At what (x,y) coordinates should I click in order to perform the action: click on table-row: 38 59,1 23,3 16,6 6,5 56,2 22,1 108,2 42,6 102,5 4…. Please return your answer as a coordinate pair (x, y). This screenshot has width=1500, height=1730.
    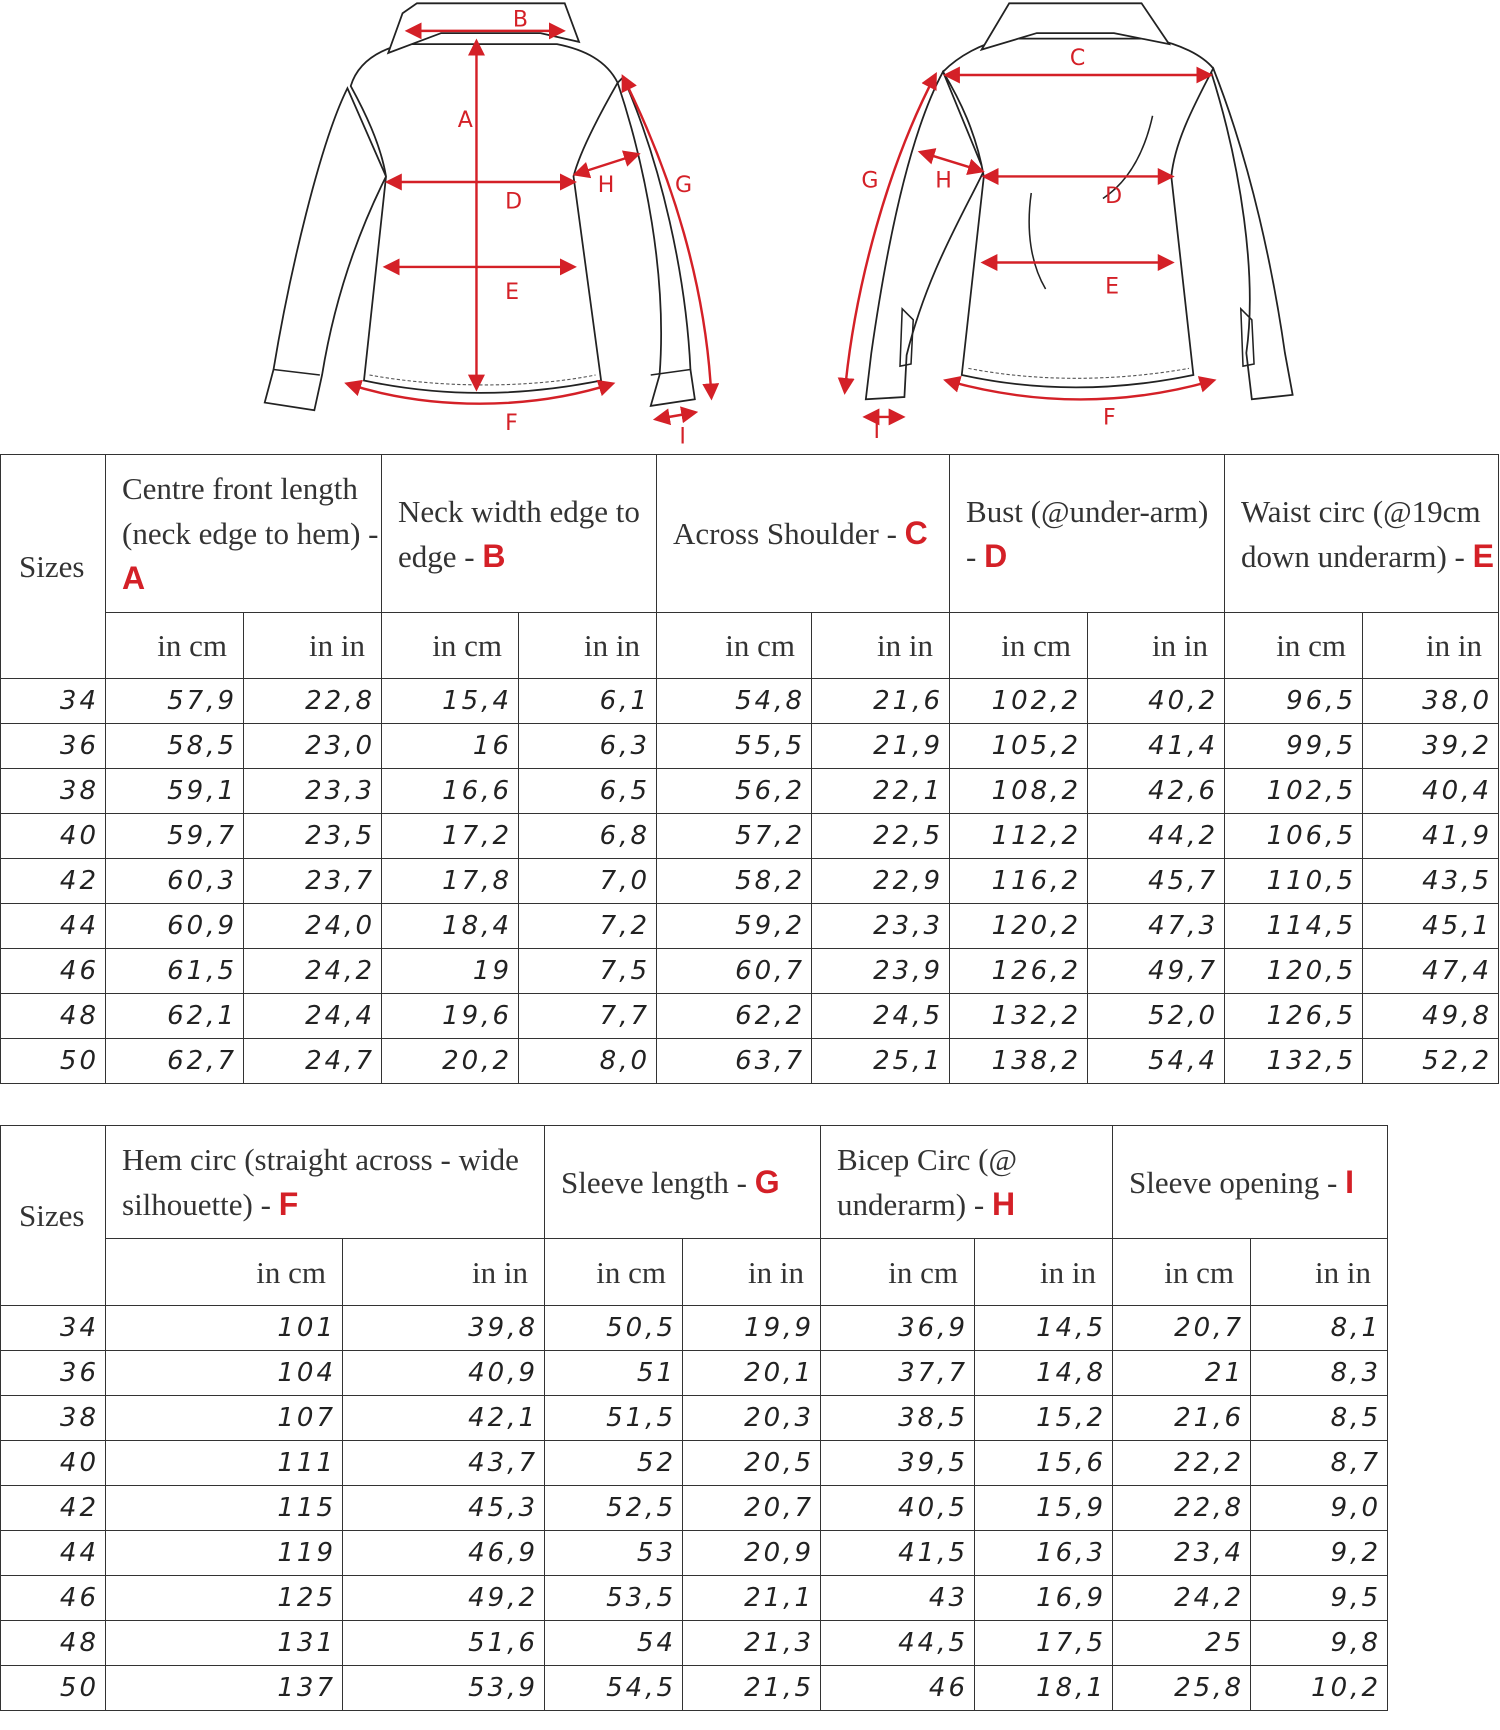
    Looking at the image, I should click on (750, 791).